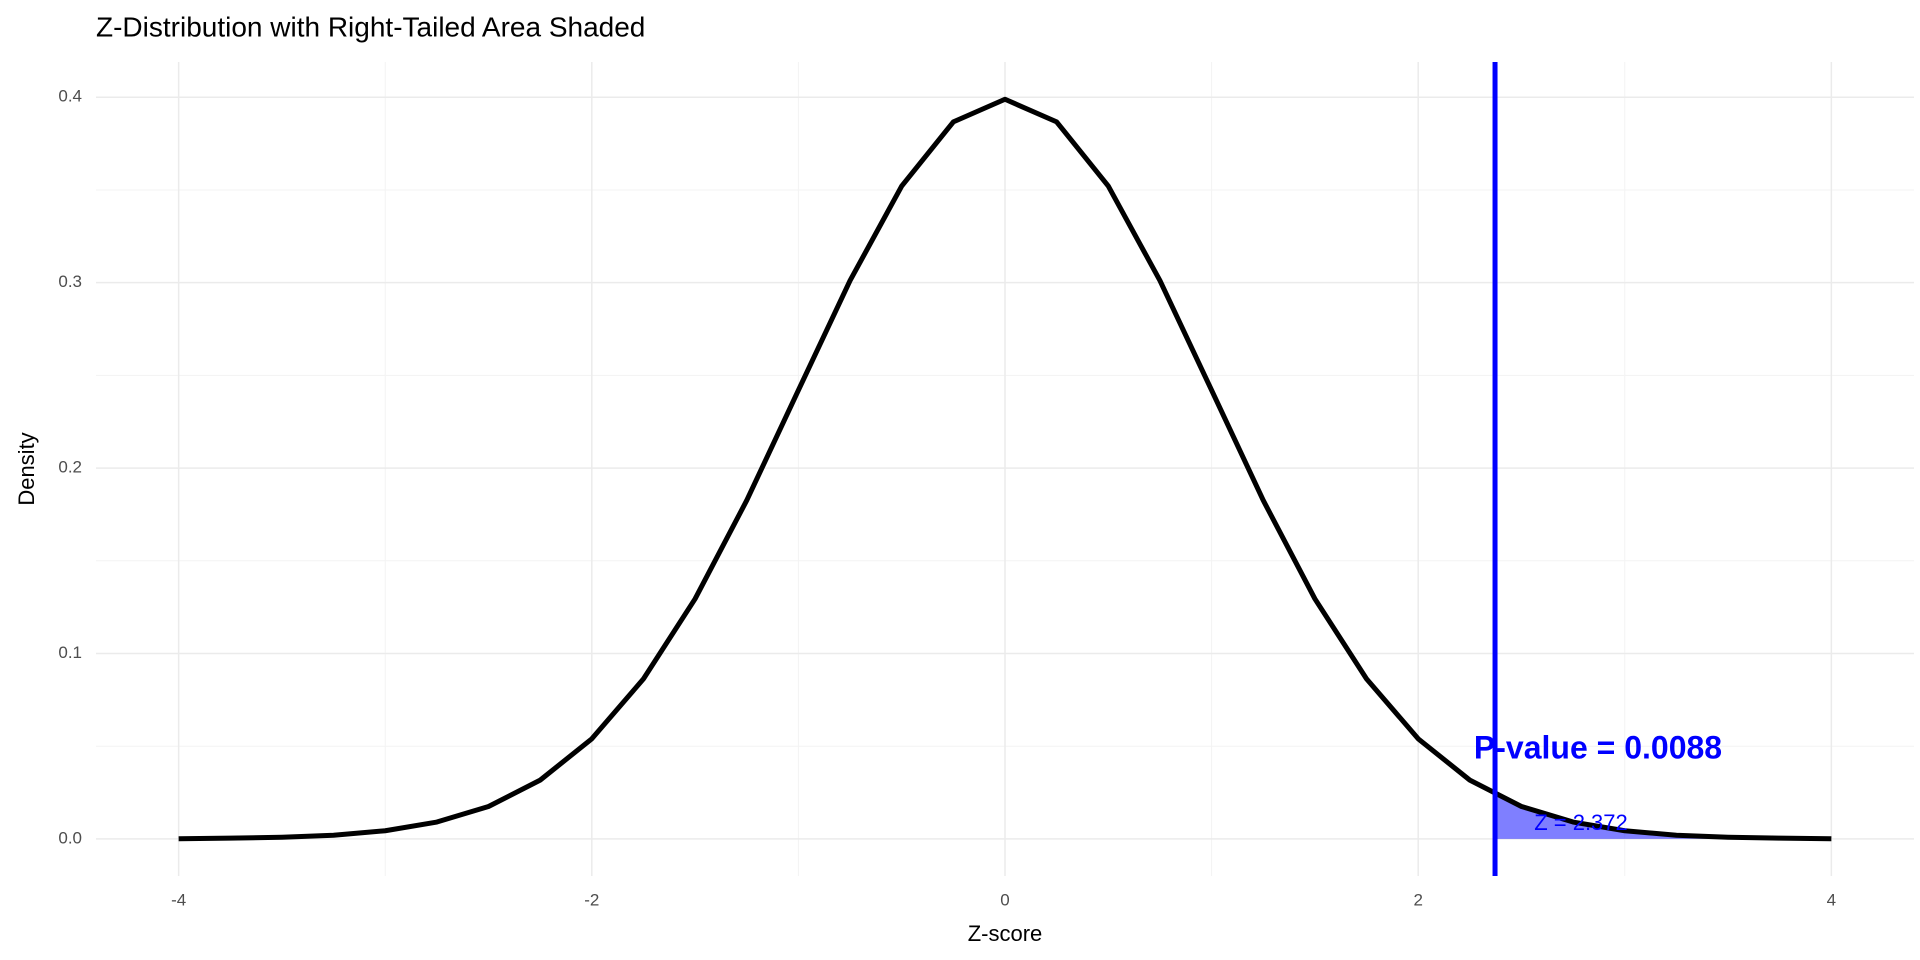 The width and height of the screenshot is (1920, 960). What do you see at coordinates (70, 467) in the screenshot?
I see `y-tick-label: 0.2` at bounding box center [70, 467].